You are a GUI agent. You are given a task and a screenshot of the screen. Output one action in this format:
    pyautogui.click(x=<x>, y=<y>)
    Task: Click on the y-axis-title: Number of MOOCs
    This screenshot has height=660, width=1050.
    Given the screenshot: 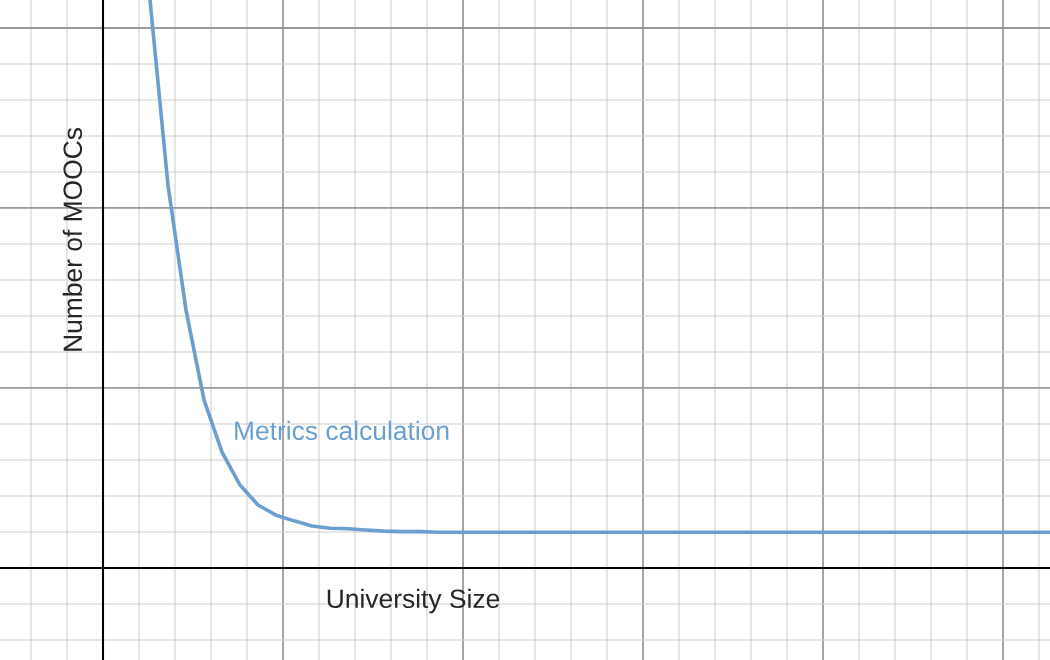 What is the action you would take?
    pyautogui.click(x=72, y=239)
    